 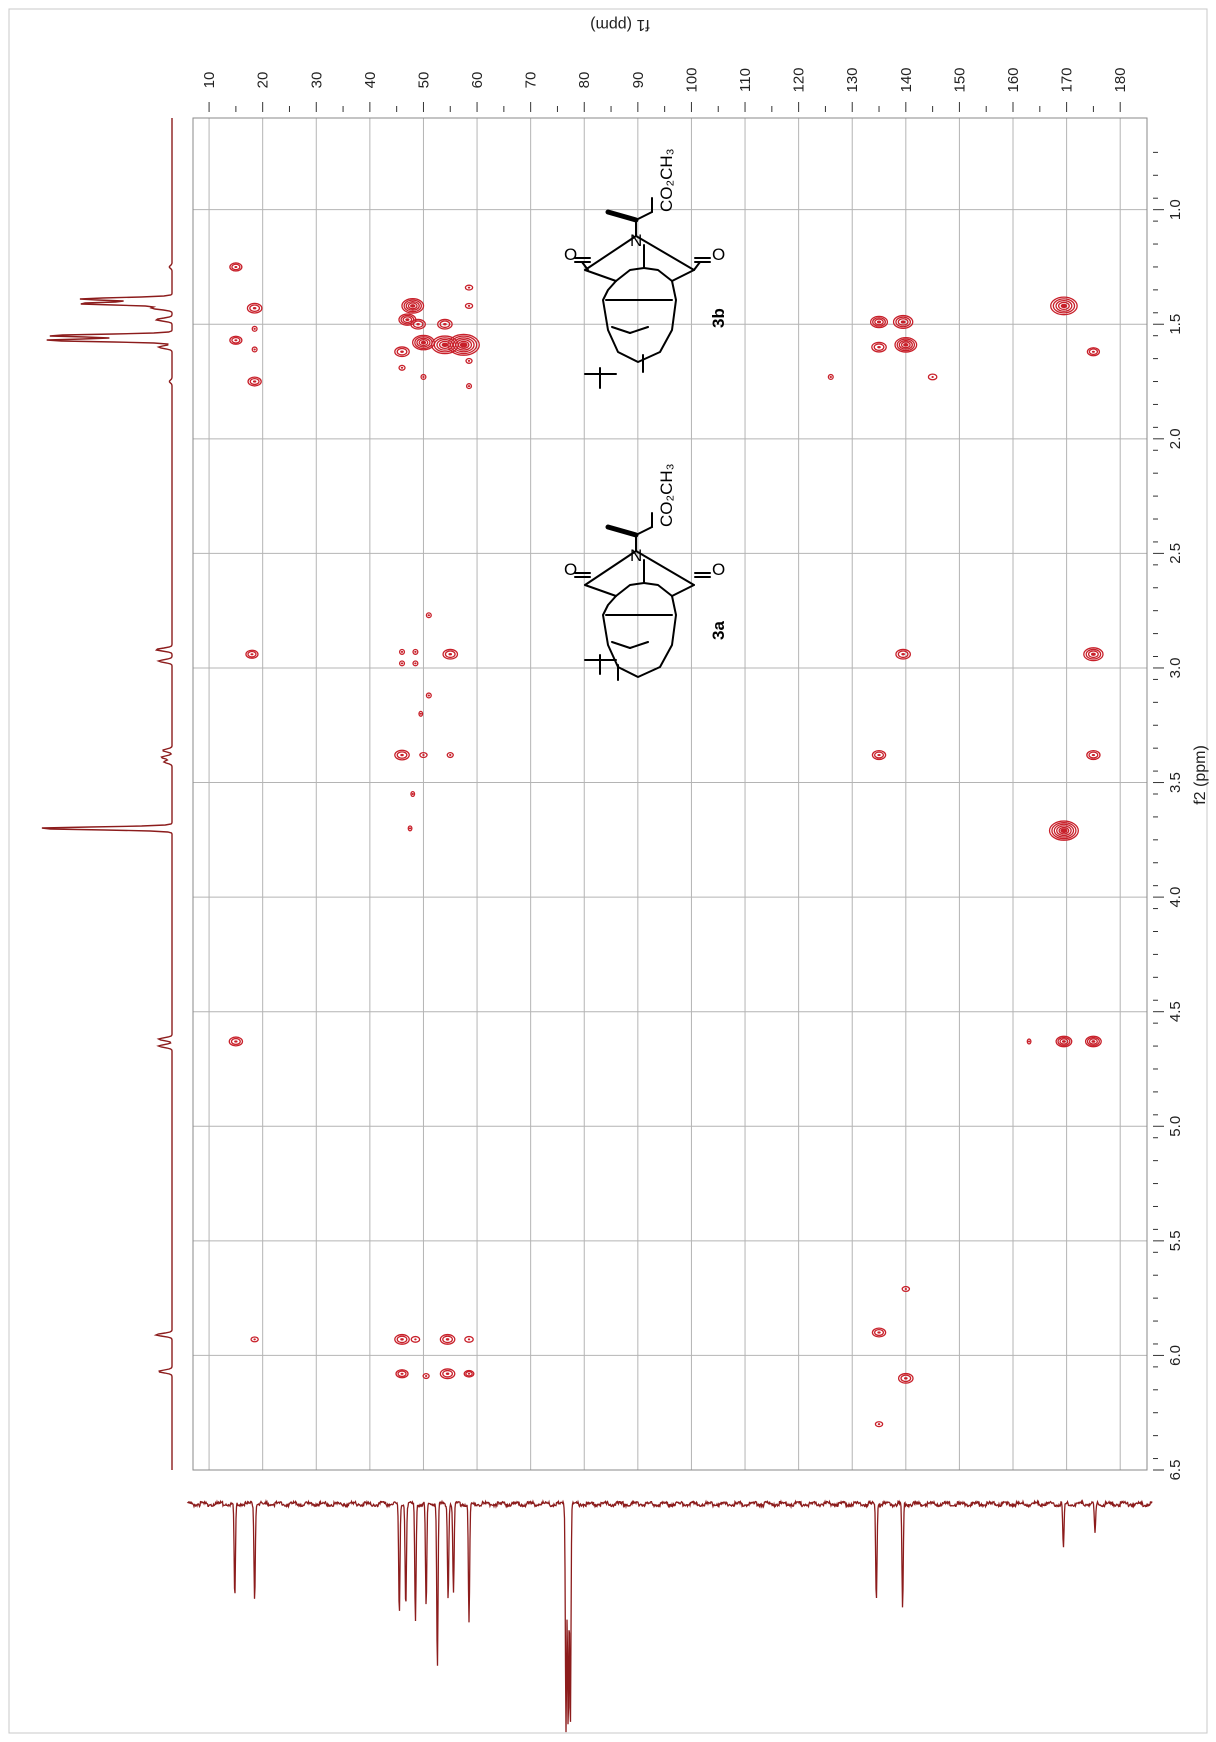 I want to click on substituent-3b: CO₂CH₃, so click(x=666, y=180).